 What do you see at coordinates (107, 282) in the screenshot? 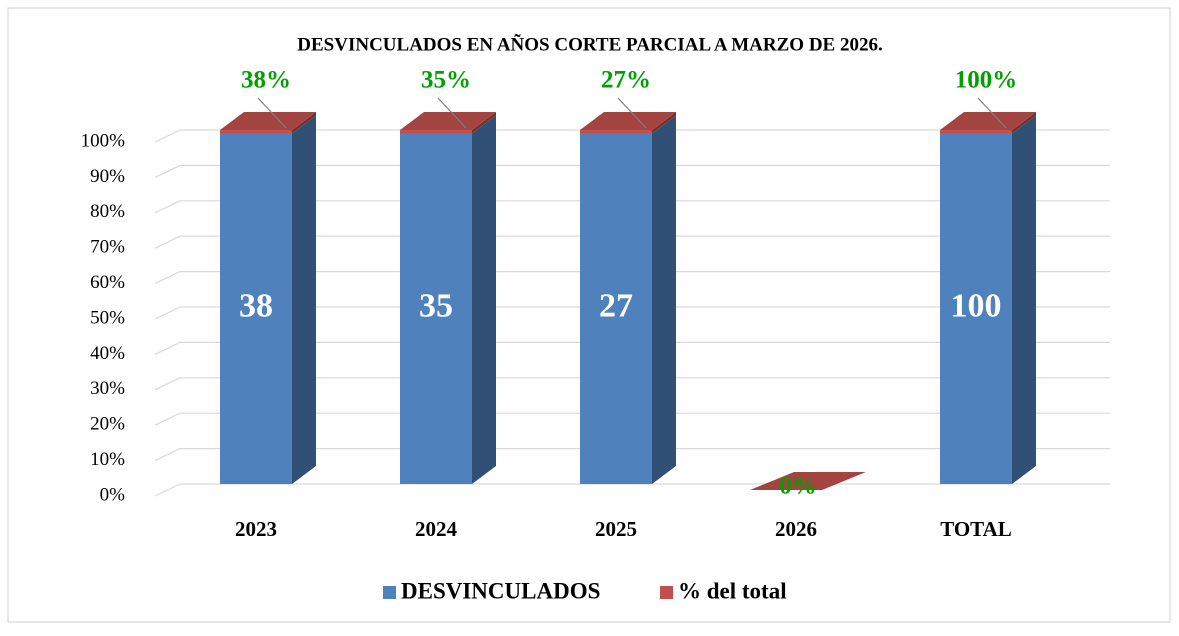
I see `y-tick-label: 60%` at bounding box center [107, 282].